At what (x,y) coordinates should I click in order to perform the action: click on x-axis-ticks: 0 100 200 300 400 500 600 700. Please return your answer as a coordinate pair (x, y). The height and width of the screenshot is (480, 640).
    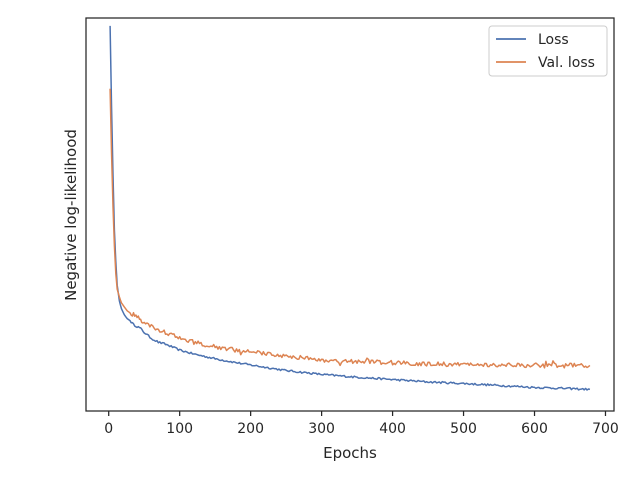
    Looking at the image, I should click on (361, 424).